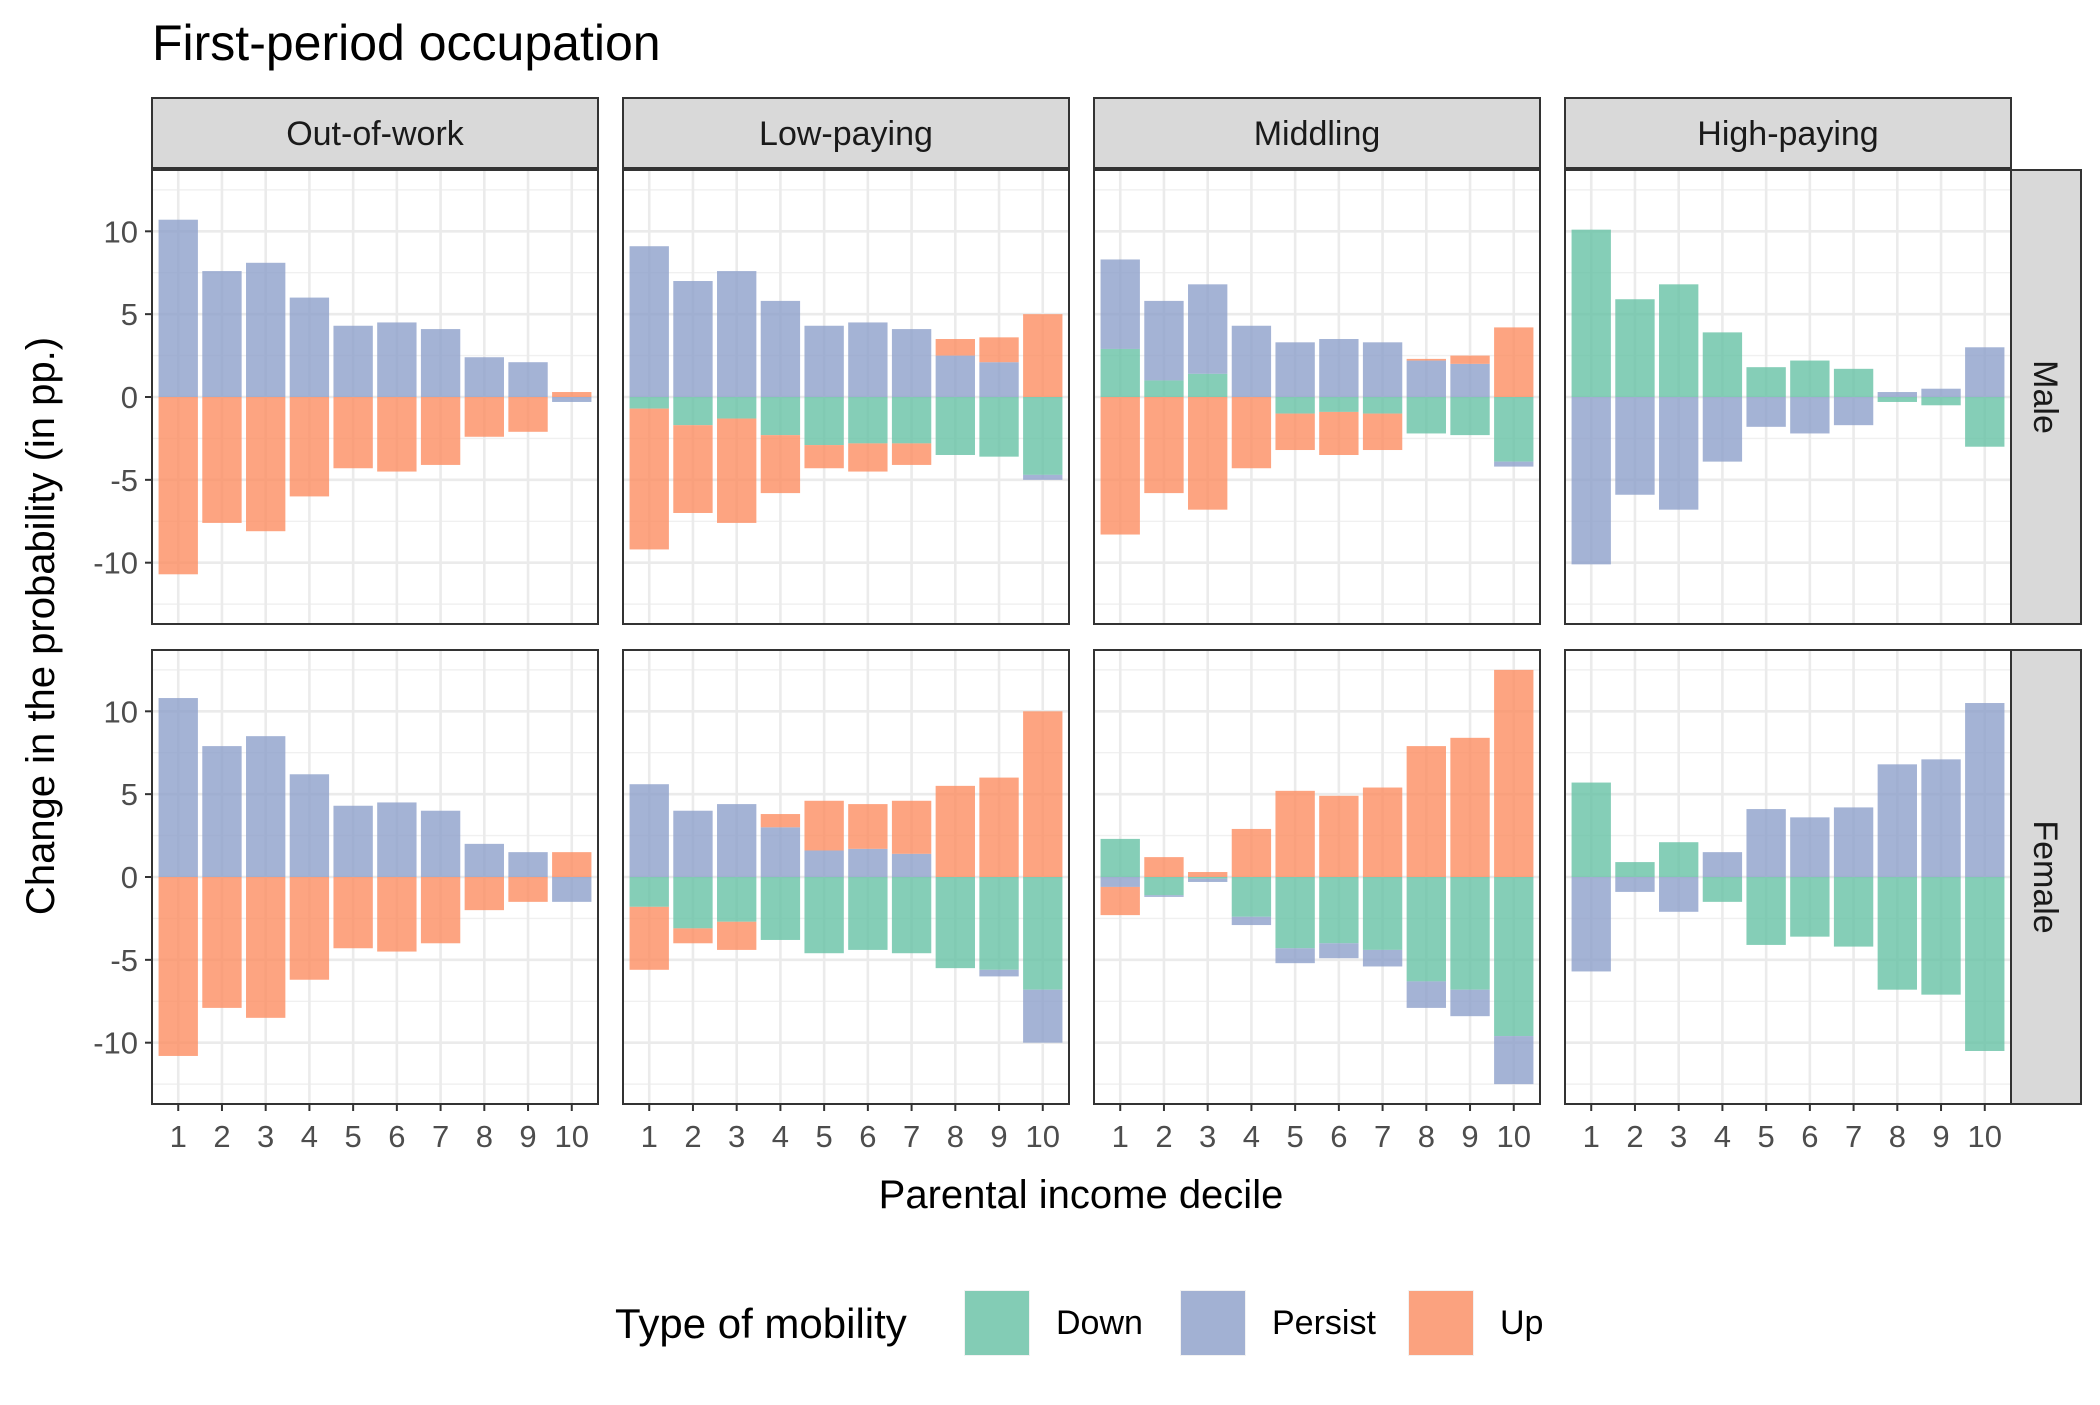 The image size is (2100, 1405). Describe the element at coordinates (115, 563) in the screenshot. I see `y-tick-label: -10` at that location.